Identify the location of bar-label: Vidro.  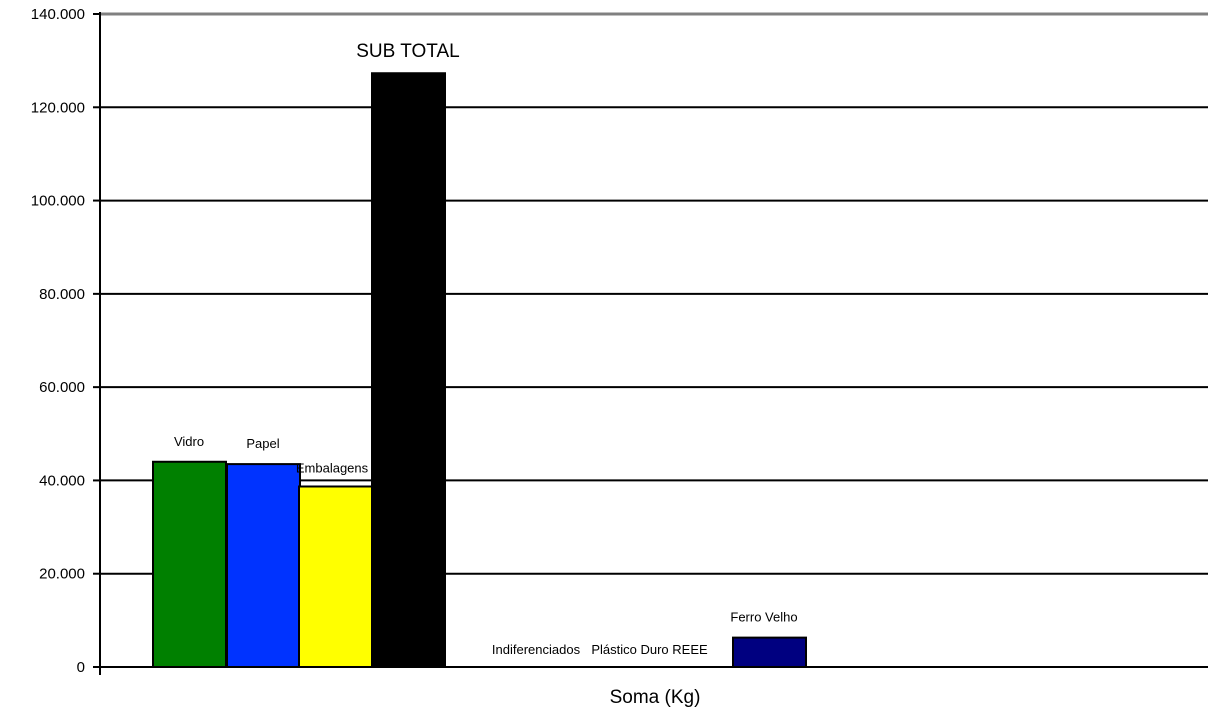
(189, 441).